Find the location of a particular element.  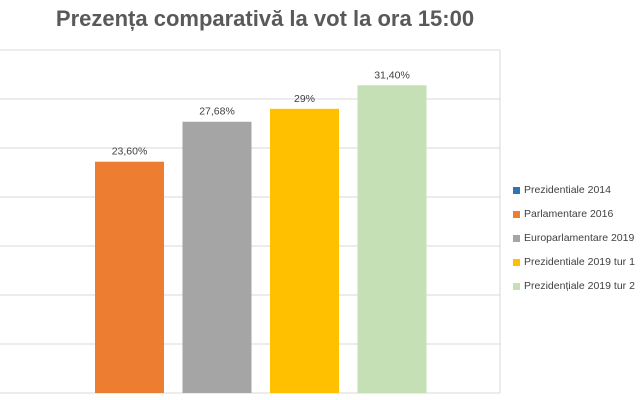

data-label: 31,40% is located at coordinates (392, 75).